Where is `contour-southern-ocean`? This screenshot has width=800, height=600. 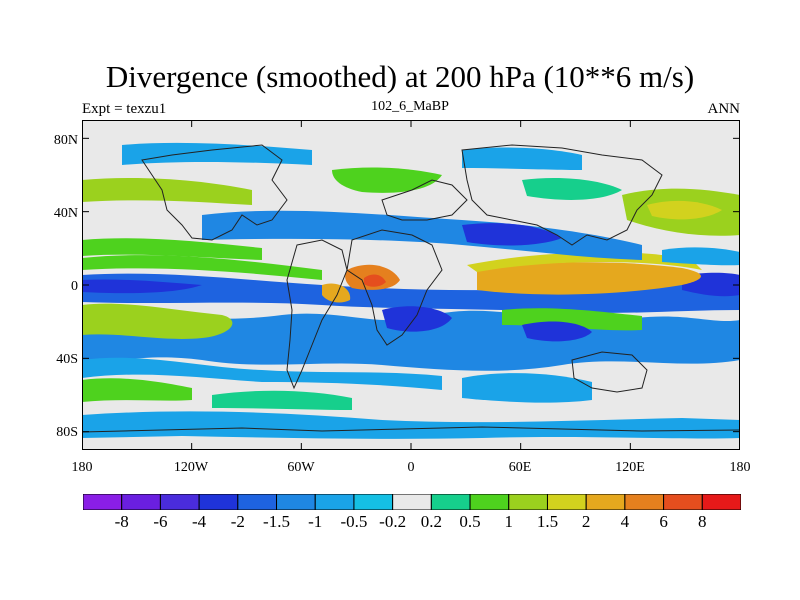
contour-southern-ocean is located at coordinates (411, 425).